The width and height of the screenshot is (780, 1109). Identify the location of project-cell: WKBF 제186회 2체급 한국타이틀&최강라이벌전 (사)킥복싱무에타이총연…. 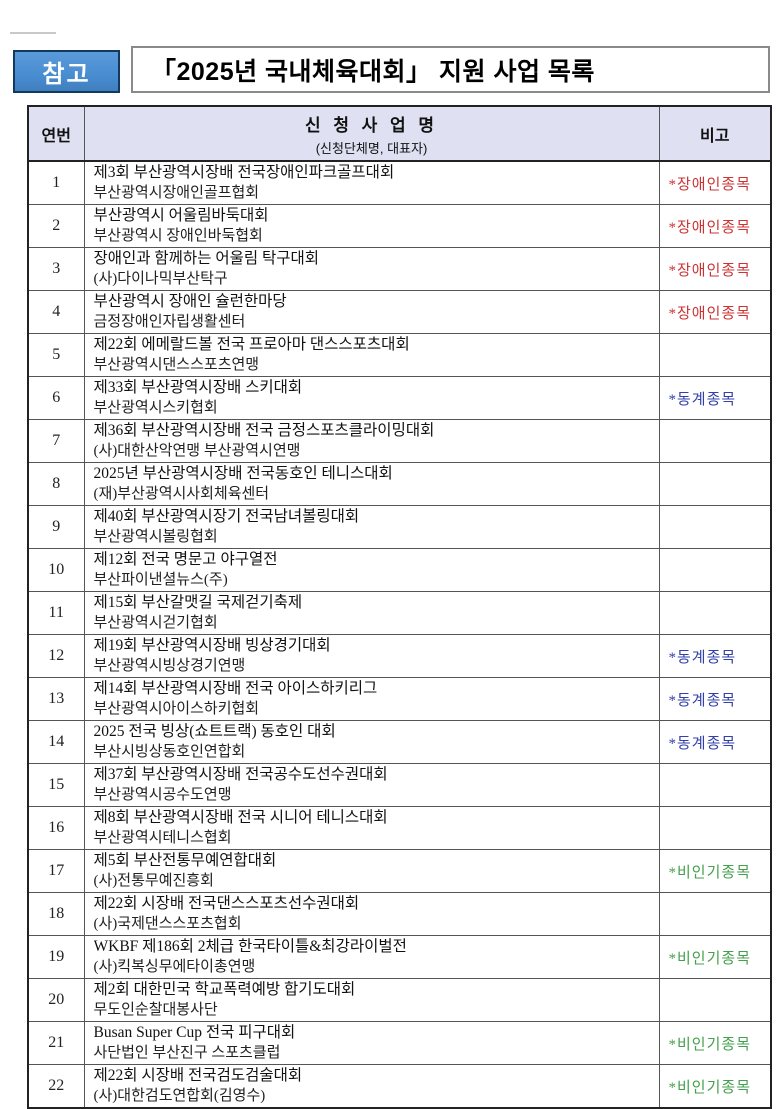
(371, 957).